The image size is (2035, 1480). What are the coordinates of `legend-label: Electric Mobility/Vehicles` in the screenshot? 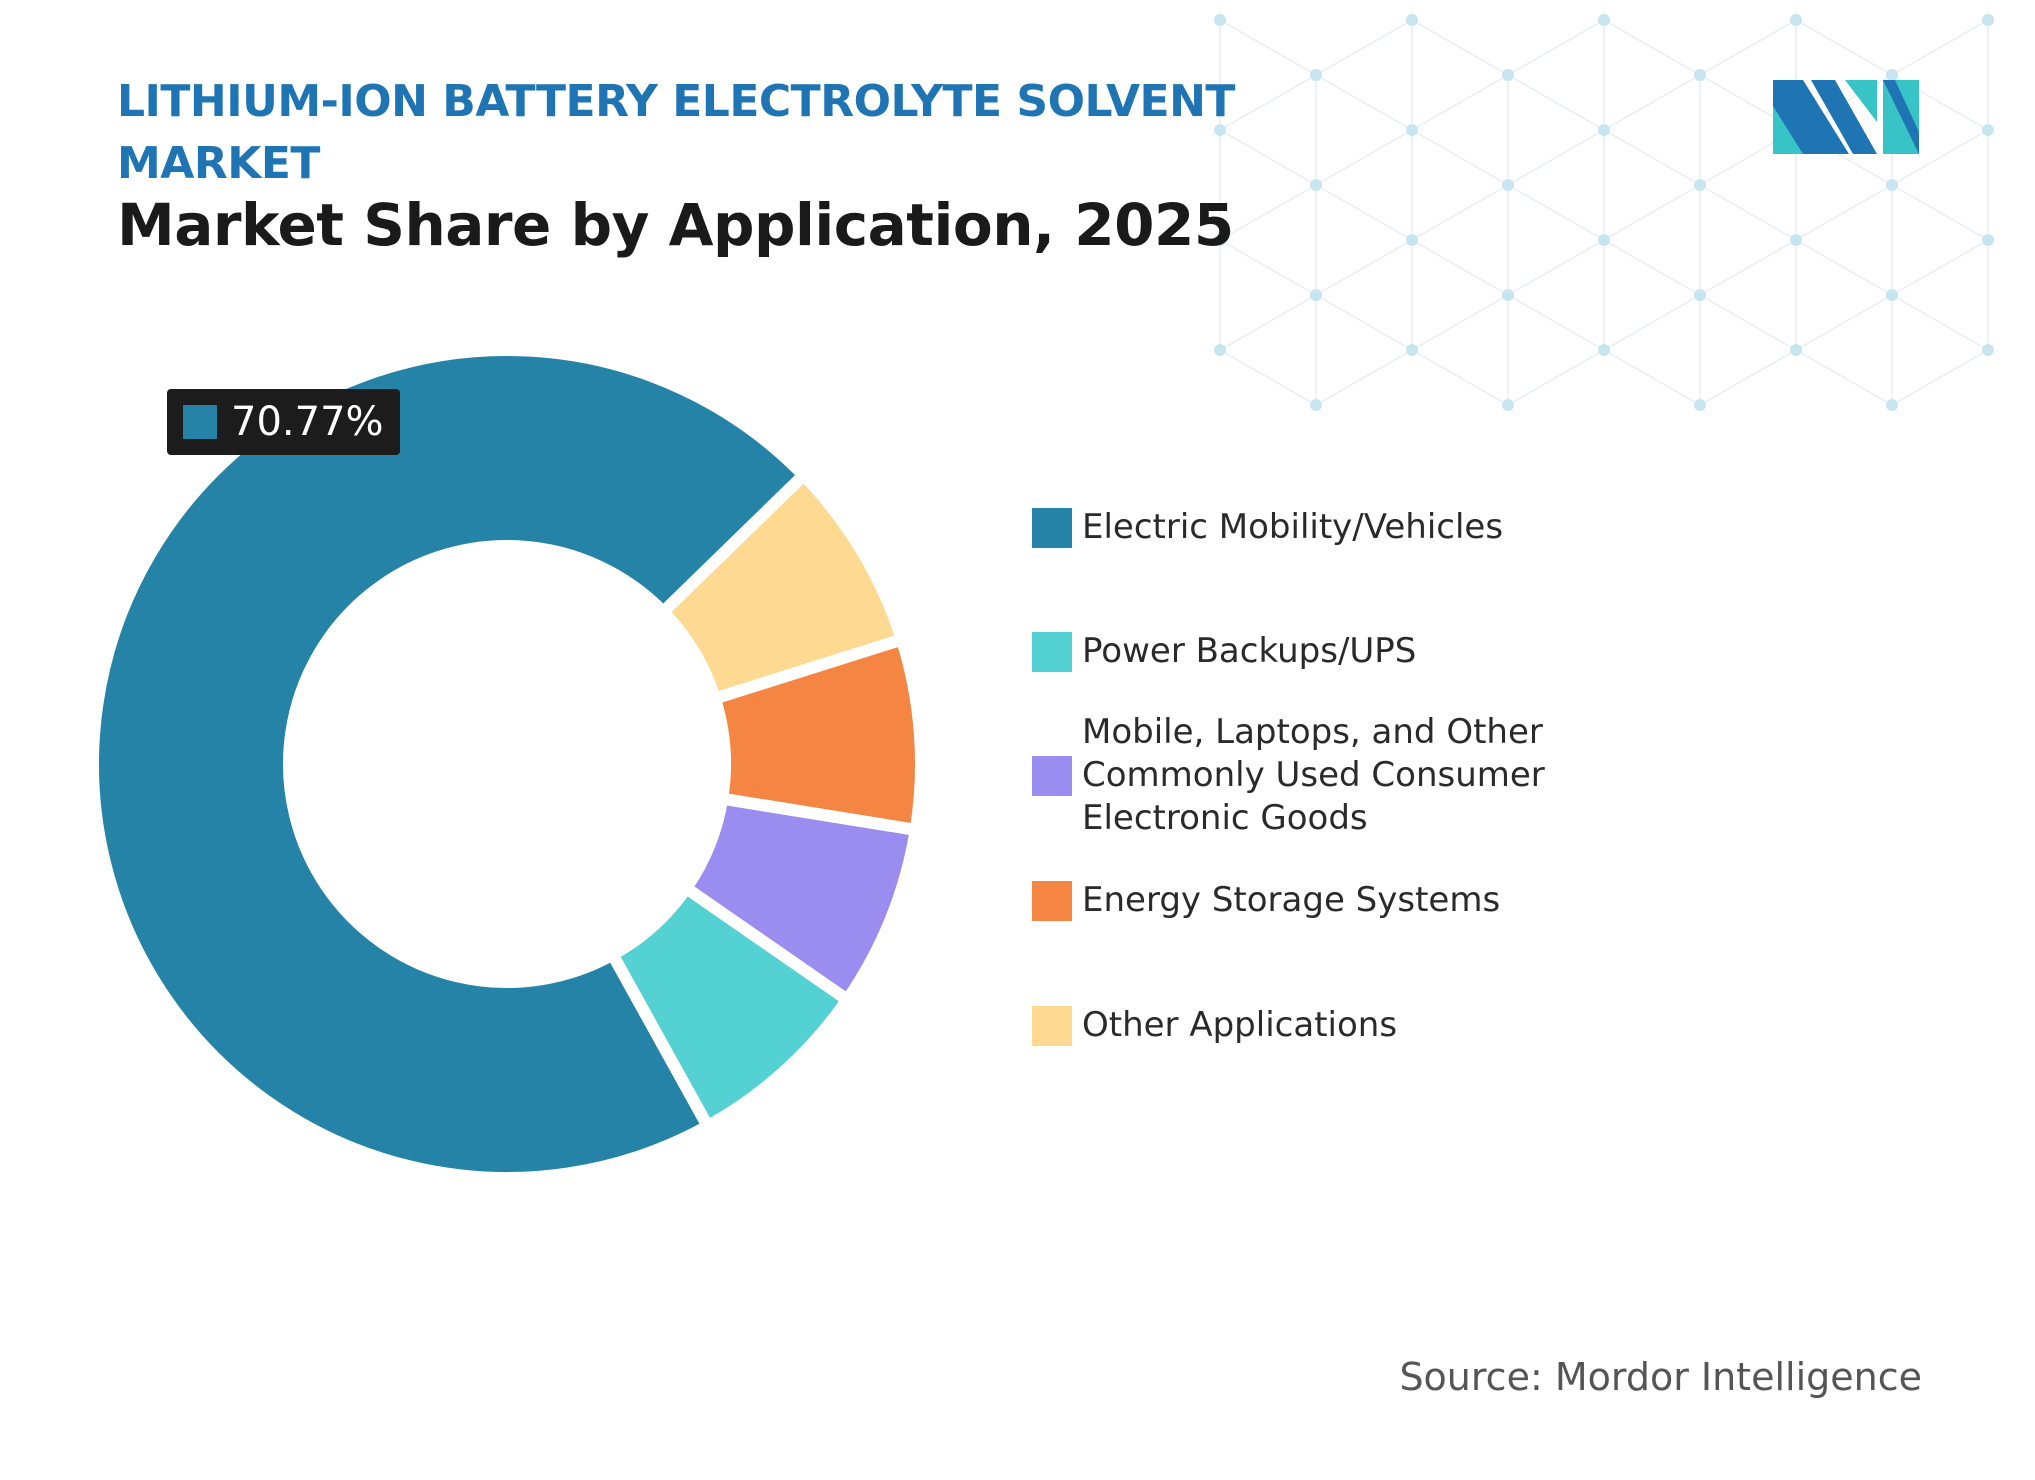 It's located at (1293, 527).